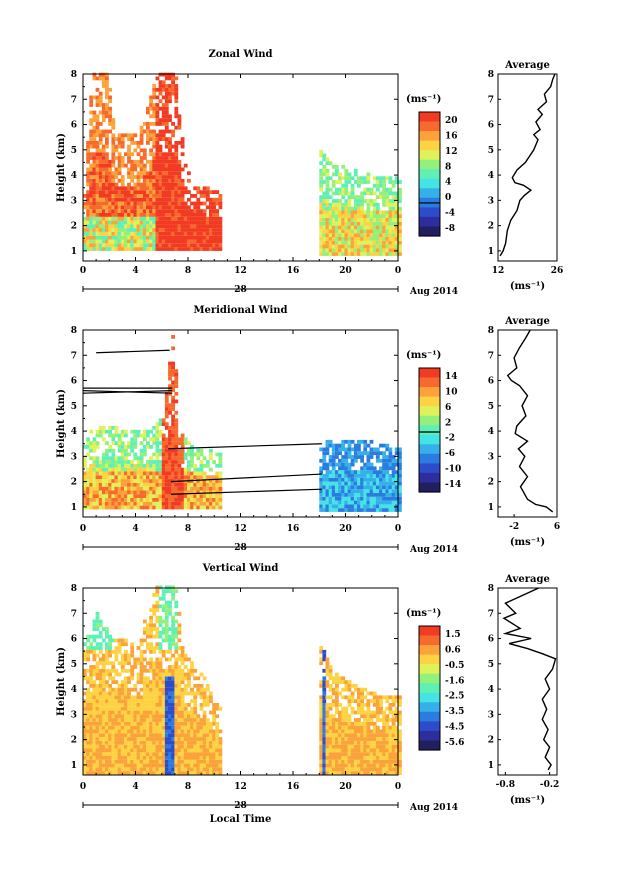 This screenshot has width=617, height=877. What do you see at coordinates (527, 423) in the screenshot?
I see `average-frame` at bounding box center [527, 423].